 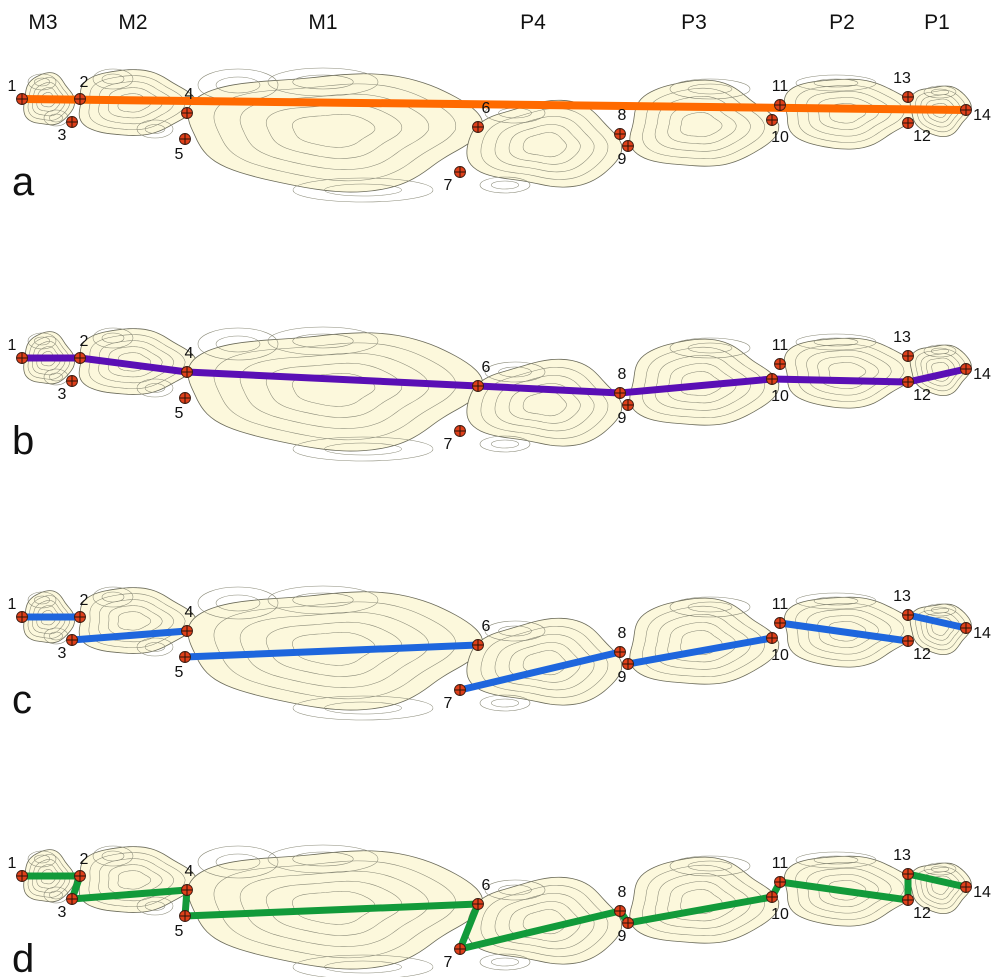 I want to click on landmark-label: 2, so click(x=84, y=600).